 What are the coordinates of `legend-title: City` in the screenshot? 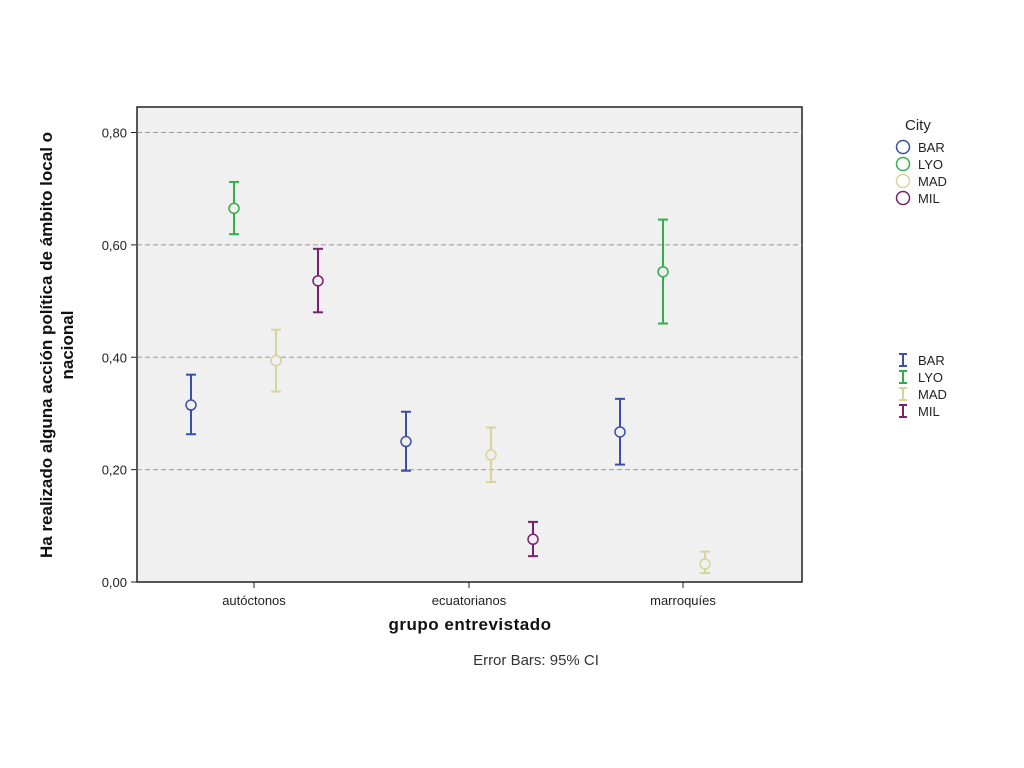 It's located at (918, 125).